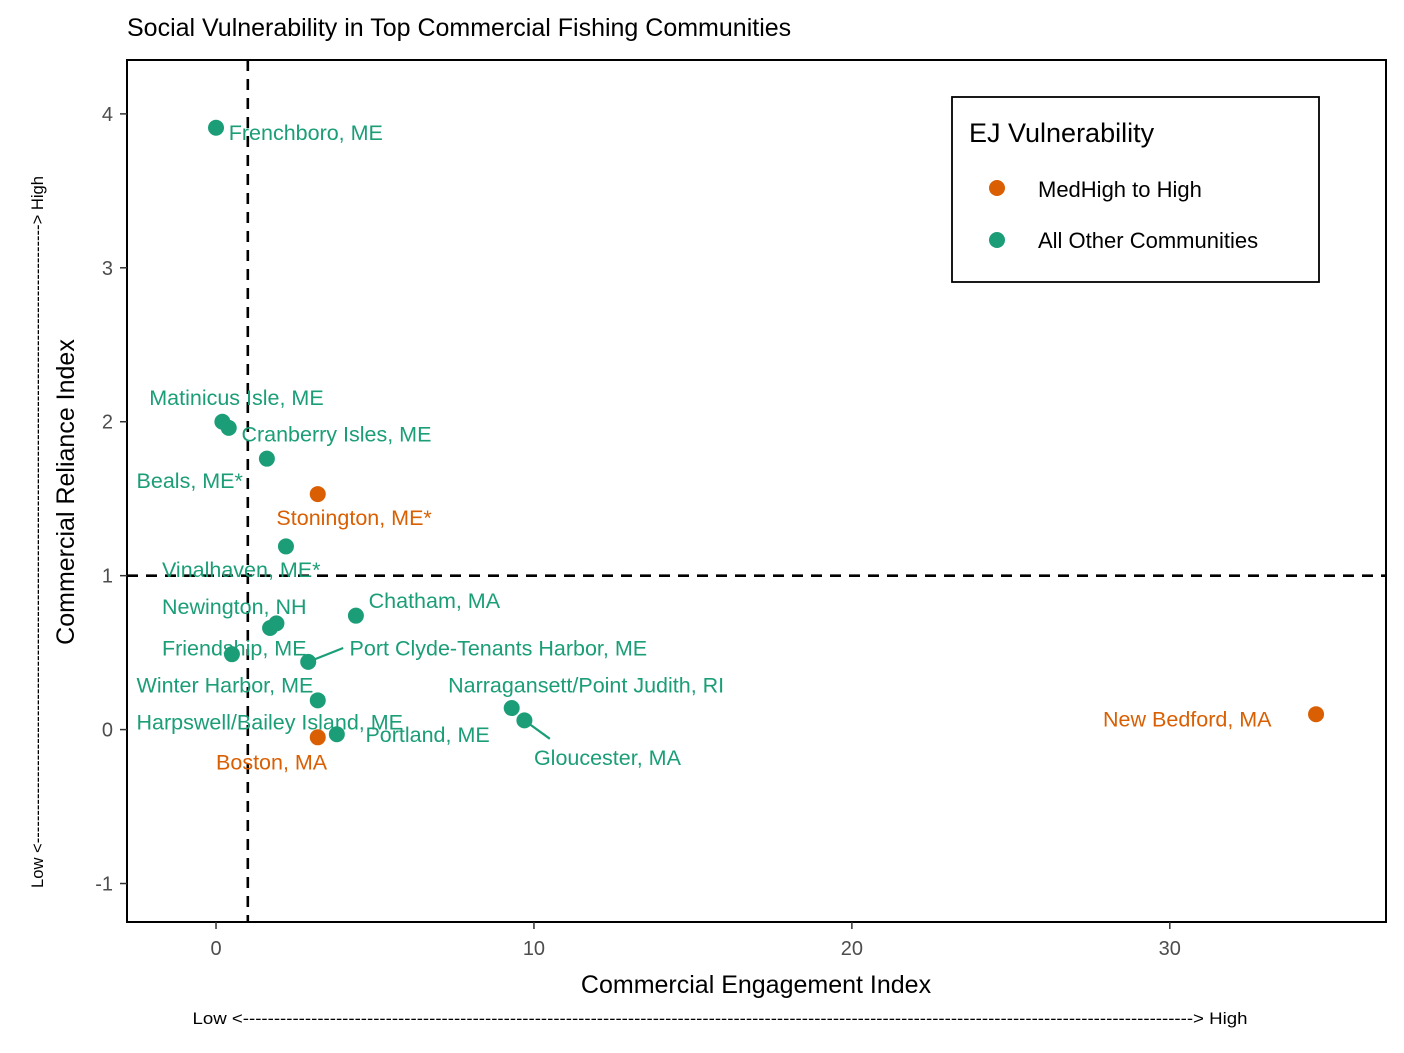 The image size is (1404, 1053). What do you see at coordinates (1062, 133) in the screenshot?
I see `legend-title: EJ Vulnerability` at bounding box center [1062, 133].